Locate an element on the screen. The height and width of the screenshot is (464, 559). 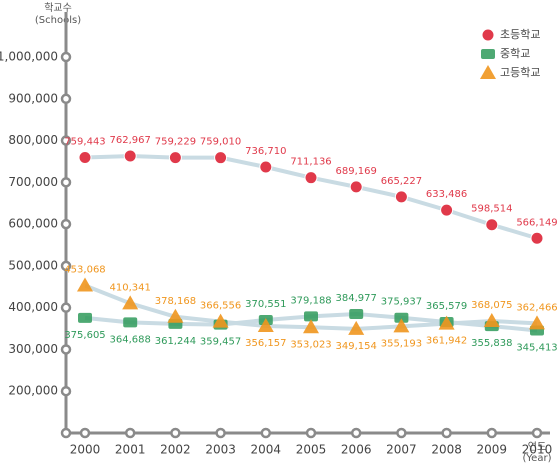
data-label: 353,023 is located at coordinates (310, 344).